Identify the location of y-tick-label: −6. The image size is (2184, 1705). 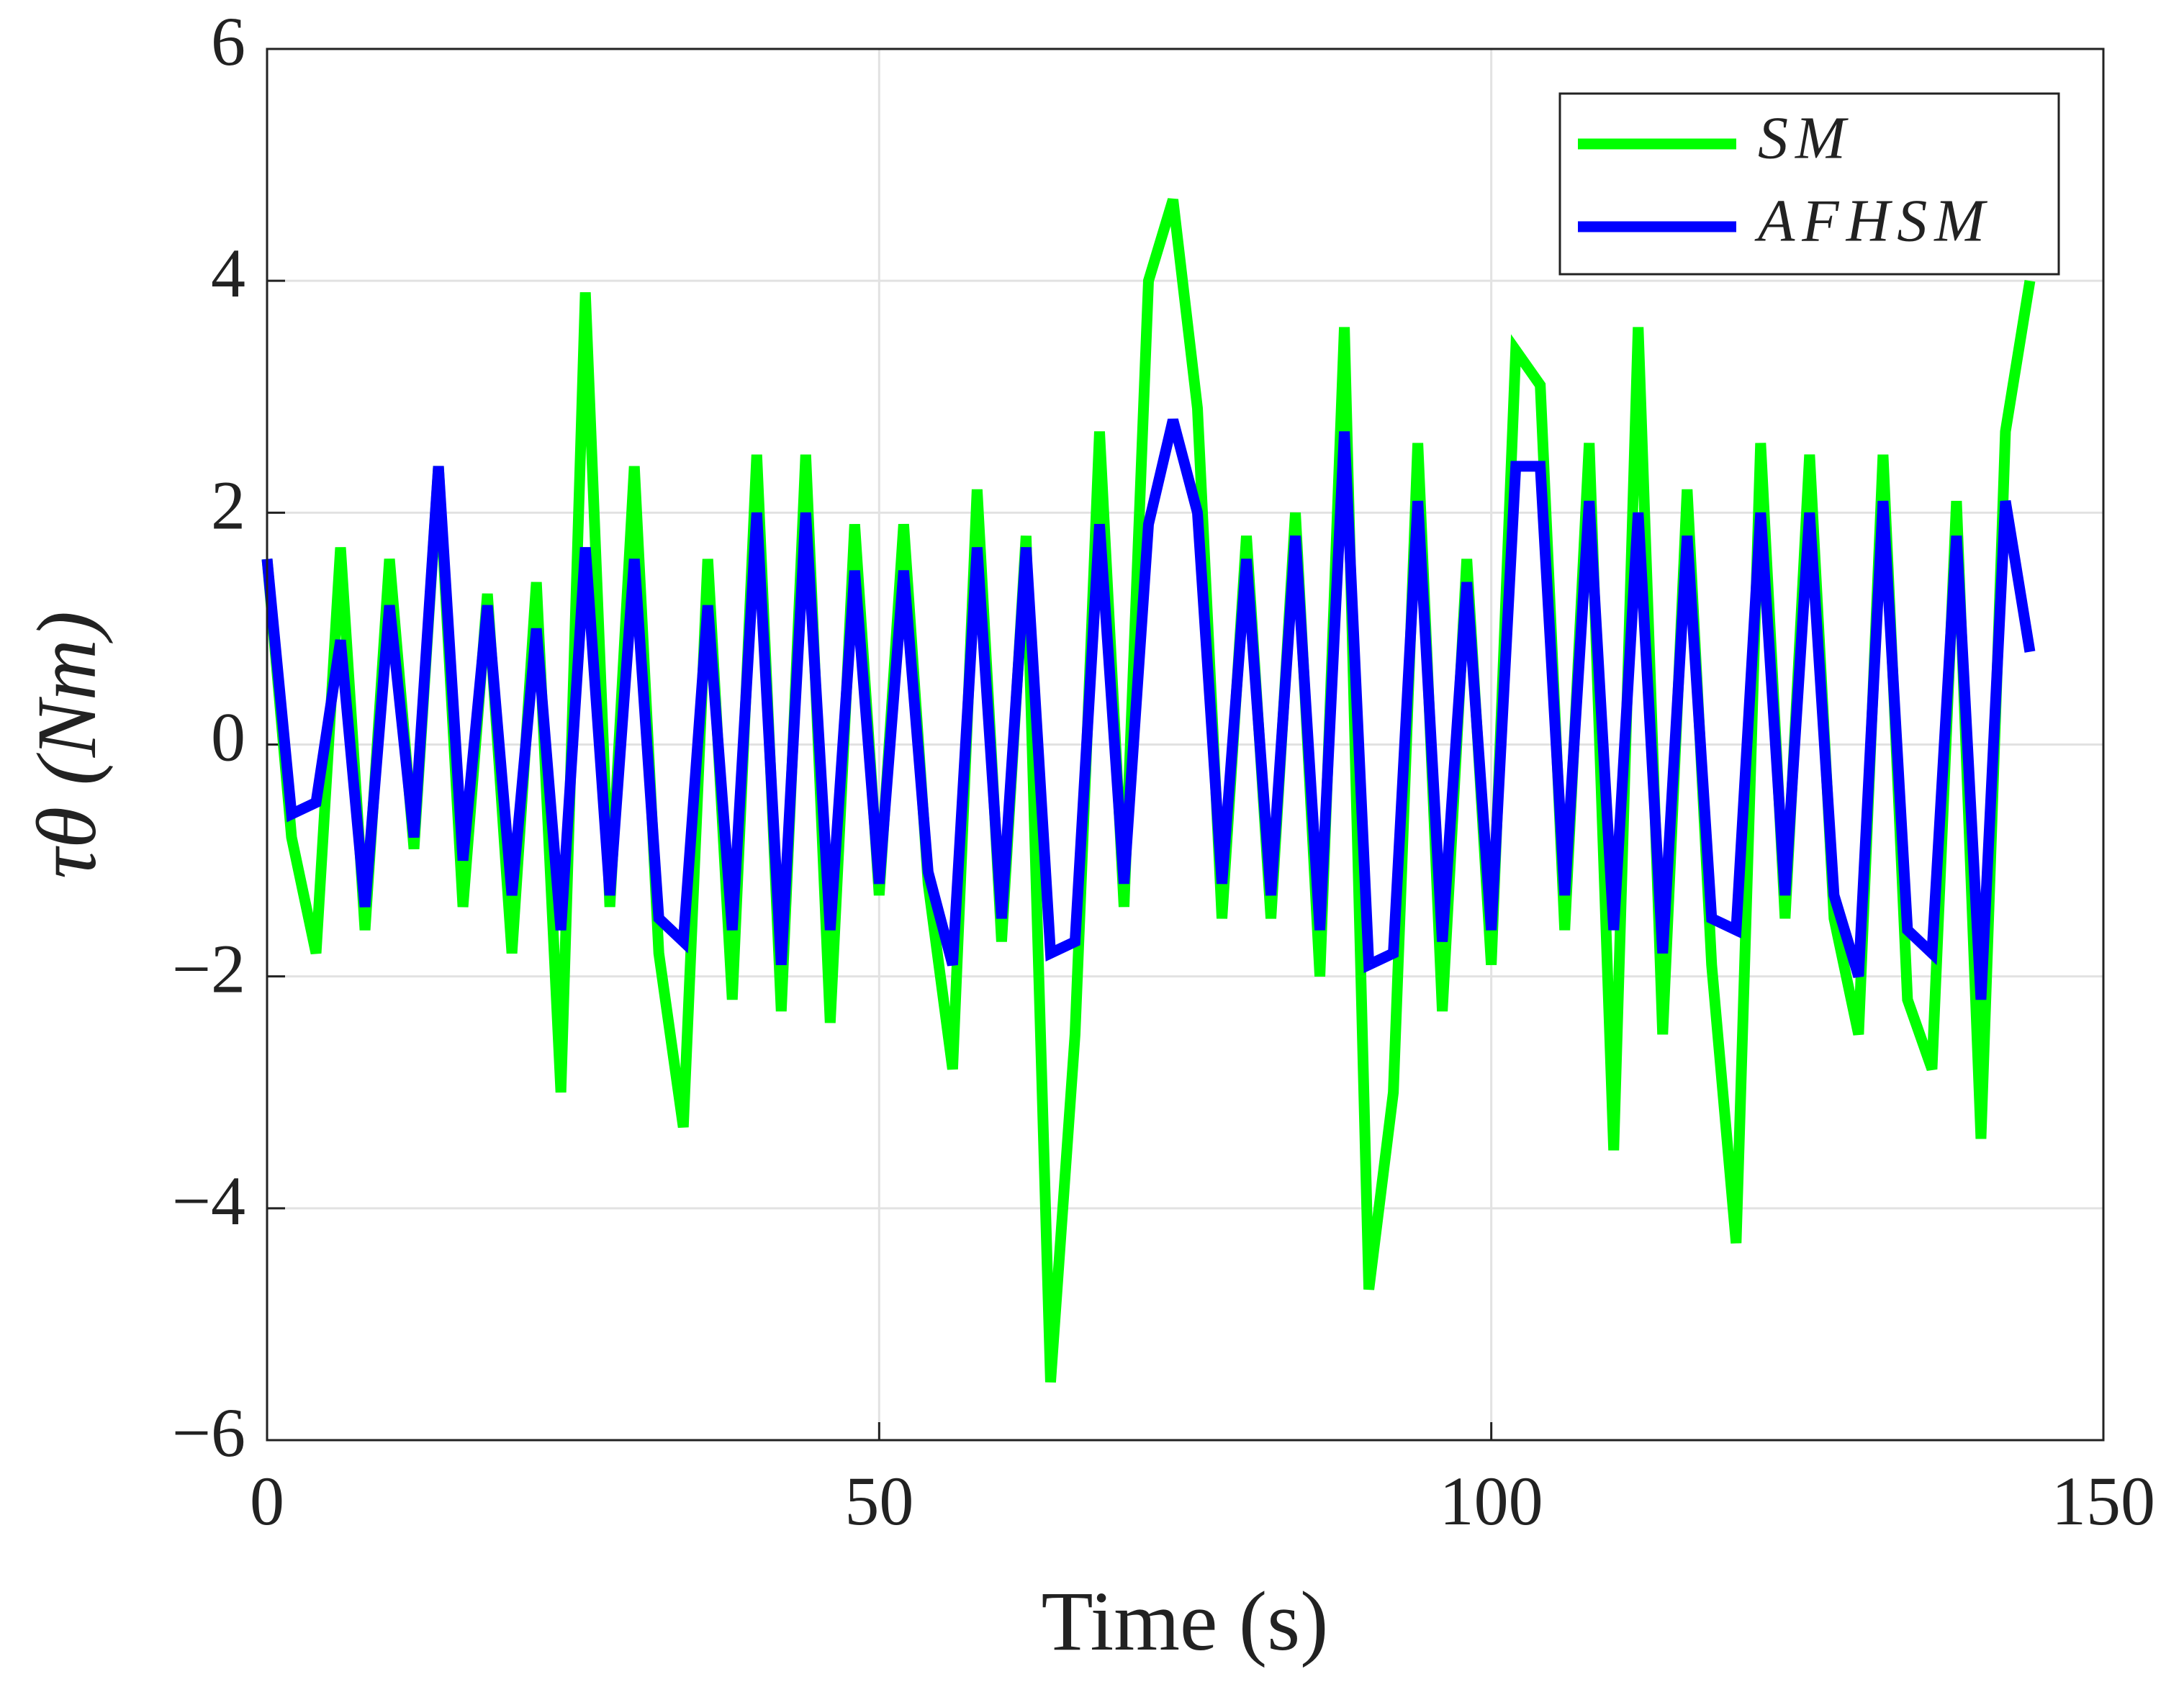
(208, 1432).